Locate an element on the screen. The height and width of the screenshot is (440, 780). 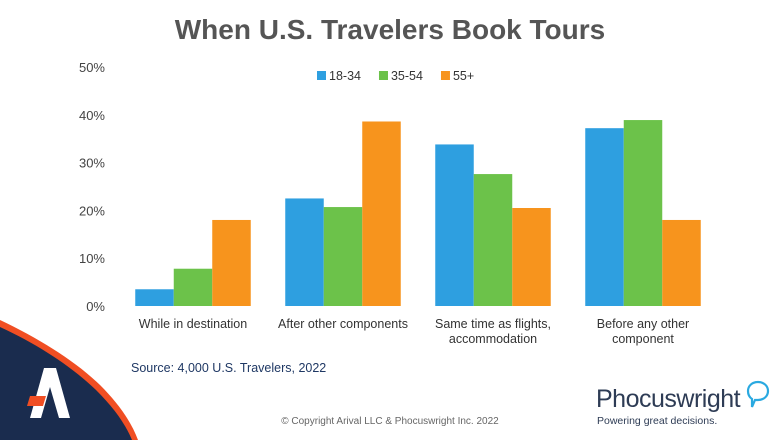
arival-corner-graphic is located at coordinates (69, 380).